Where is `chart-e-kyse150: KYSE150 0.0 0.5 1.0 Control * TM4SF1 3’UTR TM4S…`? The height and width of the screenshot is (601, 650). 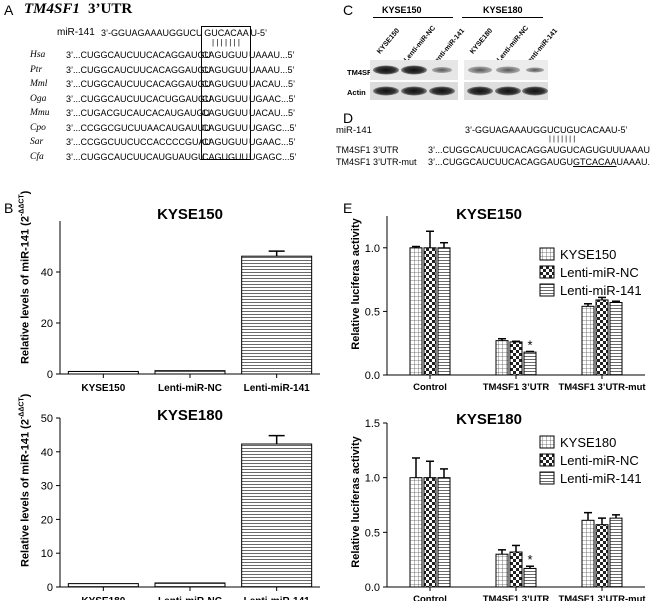 chart-e-kyse150: KYSE150 0.0 0.5 1.0 Control * TM4SF1 3’UTR TM4S… is located at coordinates (506, 299).